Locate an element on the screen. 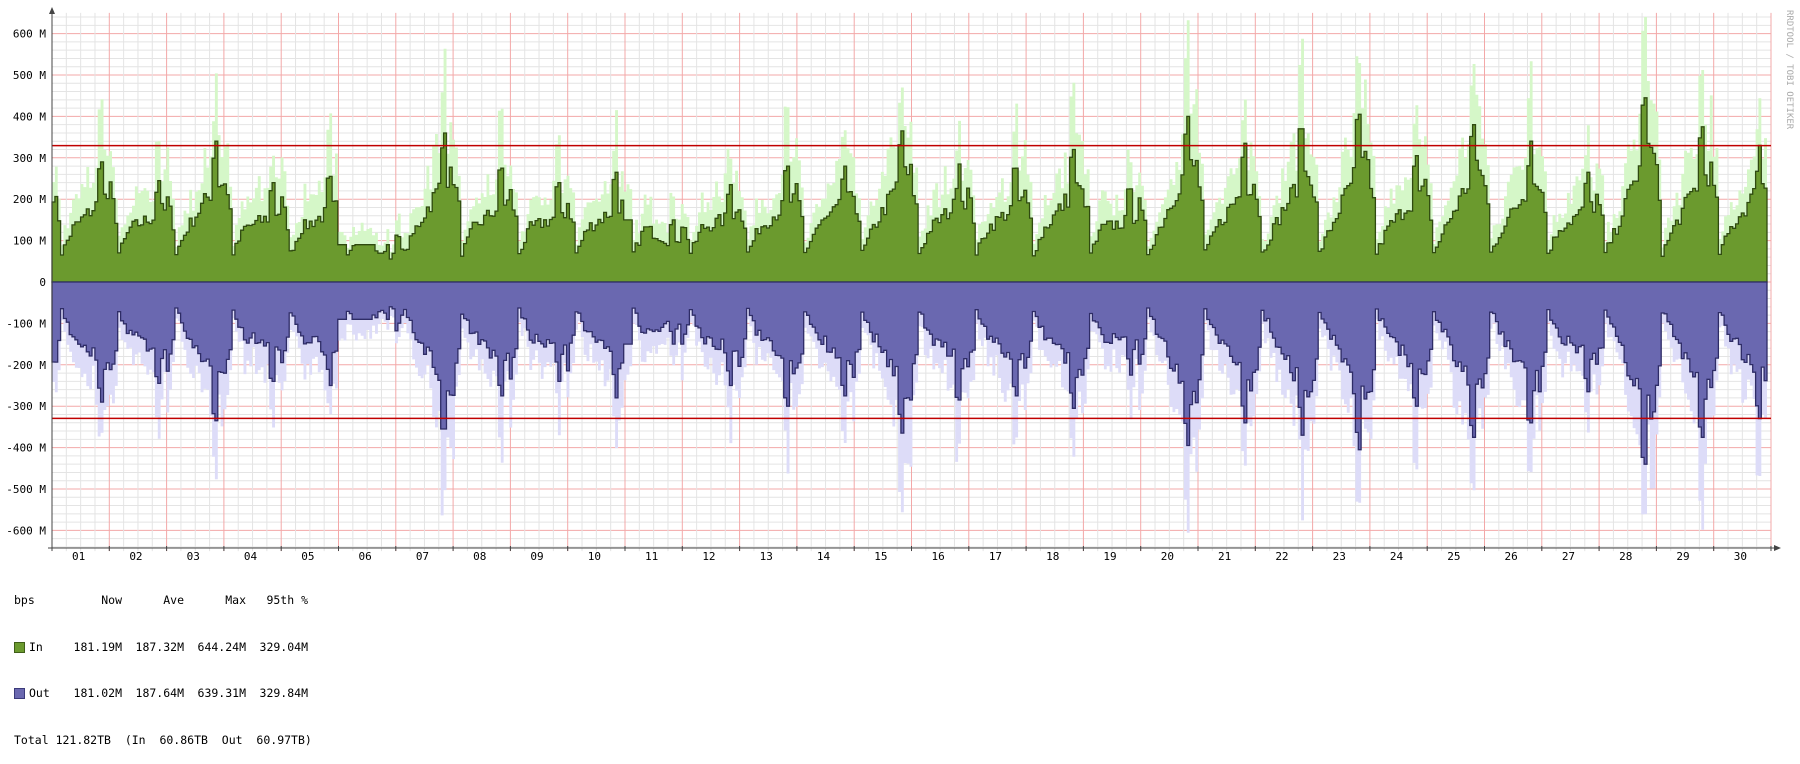 Image resolution: width=1800 pixels, height=764 pixels. y-tick-label: -400 M is located at coordinates (26, 448).